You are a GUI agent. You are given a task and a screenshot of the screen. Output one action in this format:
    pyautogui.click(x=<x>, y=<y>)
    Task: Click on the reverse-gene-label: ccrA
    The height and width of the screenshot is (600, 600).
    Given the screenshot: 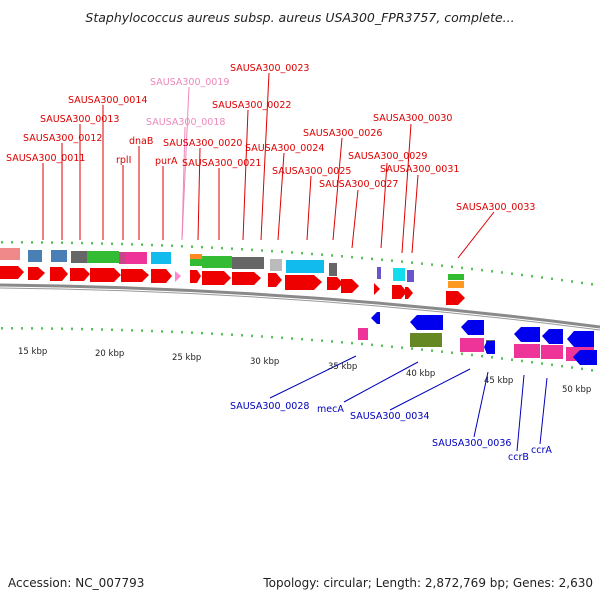 What is the action you would take?
    pyautogui.click(x=541, y=450)
    